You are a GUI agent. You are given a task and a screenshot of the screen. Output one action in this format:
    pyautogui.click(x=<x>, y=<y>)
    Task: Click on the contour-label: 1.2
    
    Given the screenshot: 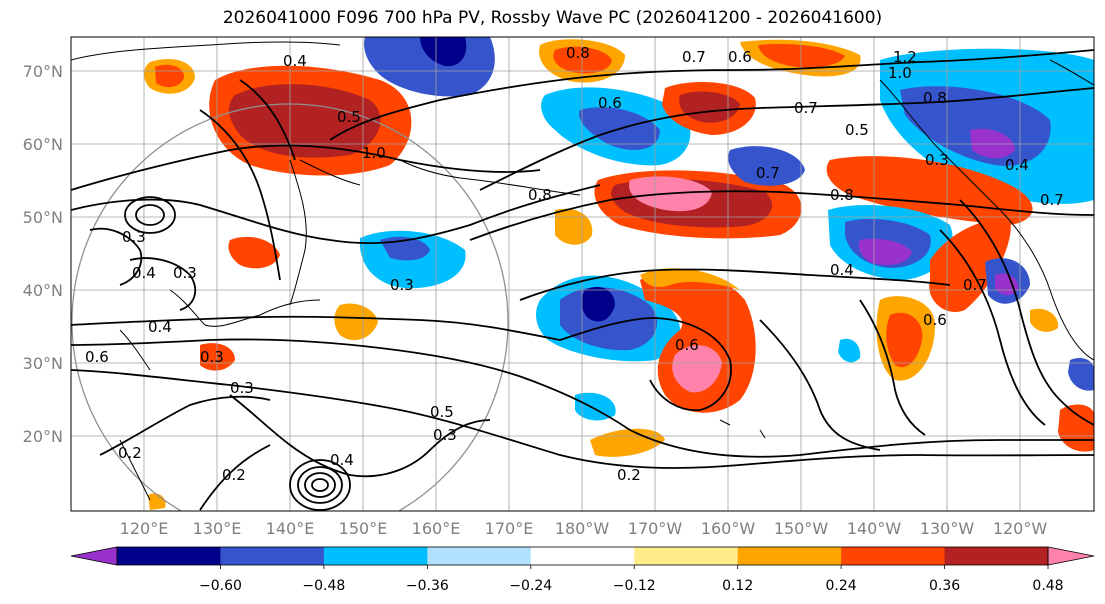 What is the action you would take?
    pyautogui.click(x=905, y=57)
    